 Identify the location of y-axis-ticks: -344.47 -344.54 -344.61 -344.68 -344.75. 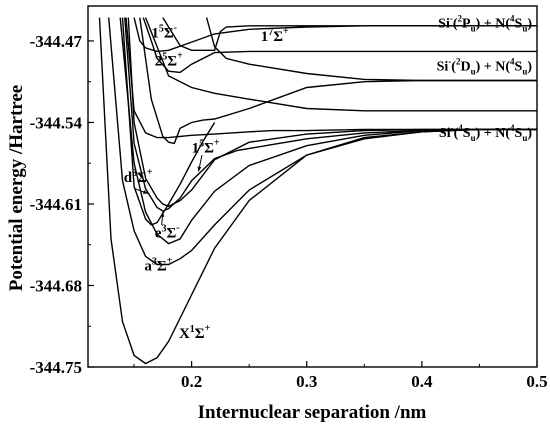
(62, 204).